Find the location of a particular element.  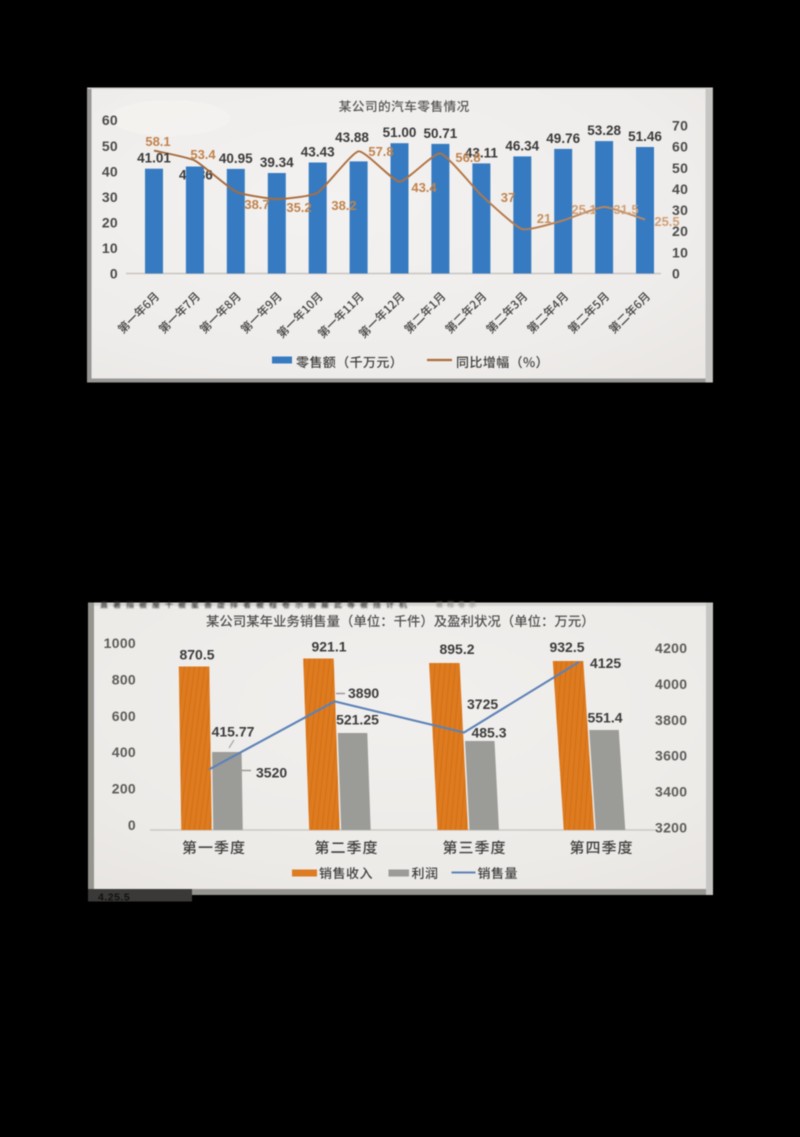

svg-text: 31.5 is located at coordinates (625, 209).